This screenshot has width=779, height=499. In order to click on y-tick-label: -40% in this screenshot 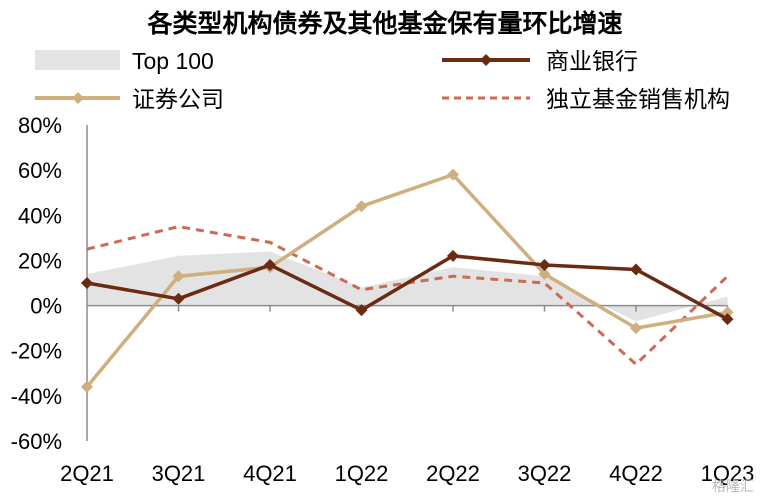, I will do `click(36, 396)`.